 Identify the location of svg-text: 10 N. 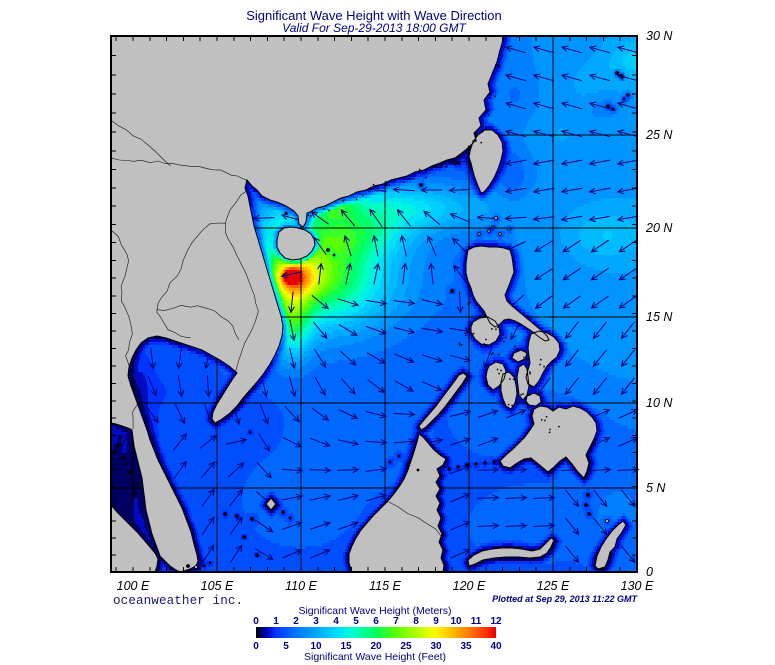
(659, 403).